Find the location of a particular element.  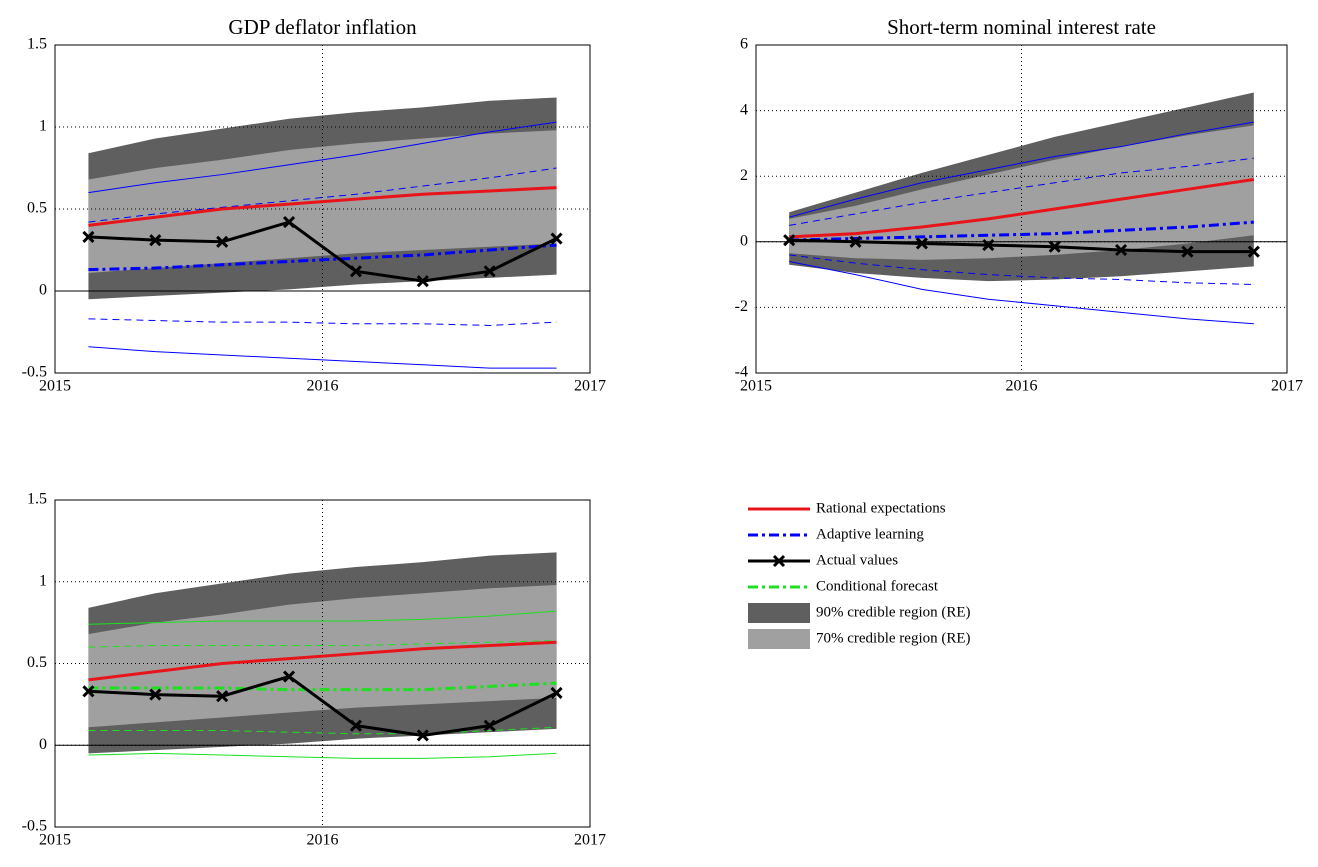

legend-label: 90% credible region (RE) is located at coordinates (893, 612).